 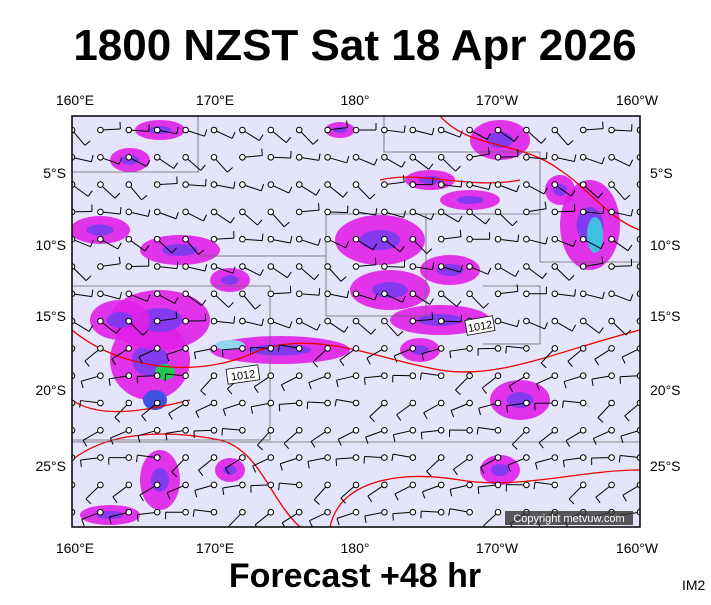 I want to click on copyright: Copyright metvuw.com, so click(x=568, y=519).